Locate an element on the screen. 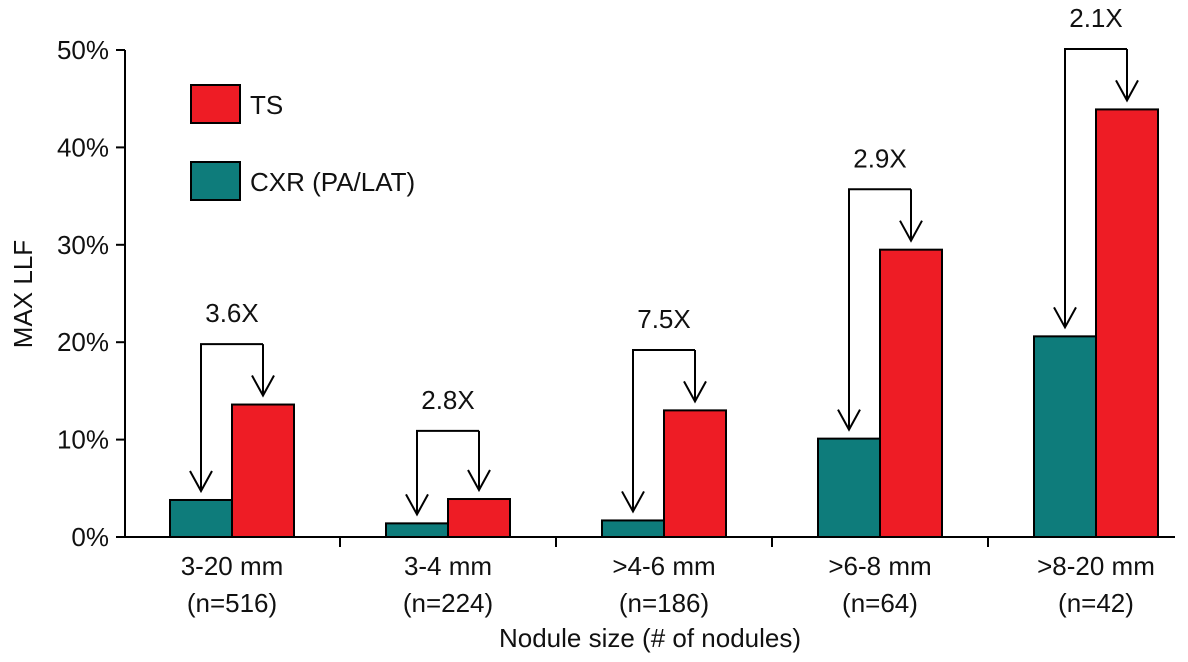 This screenshot has height=662, width=1188. legend-label-cxr: CXR (PA/LAT) is located at coordinates (332, 182).